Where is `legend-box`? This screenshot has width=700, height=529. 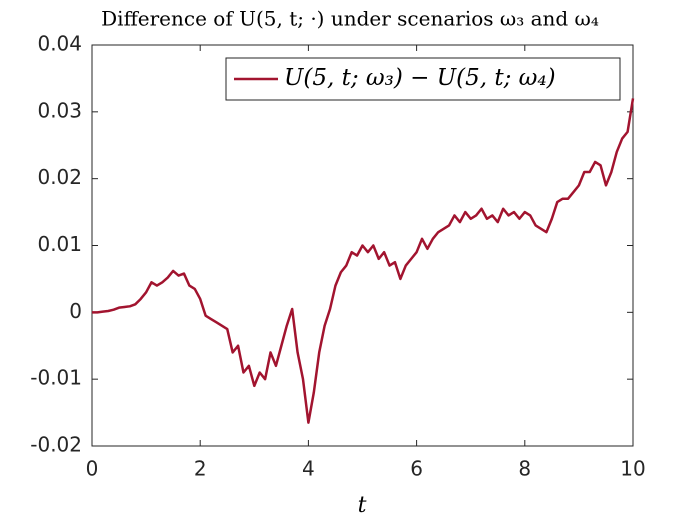 legend-box is located at coordinates (423, 79).